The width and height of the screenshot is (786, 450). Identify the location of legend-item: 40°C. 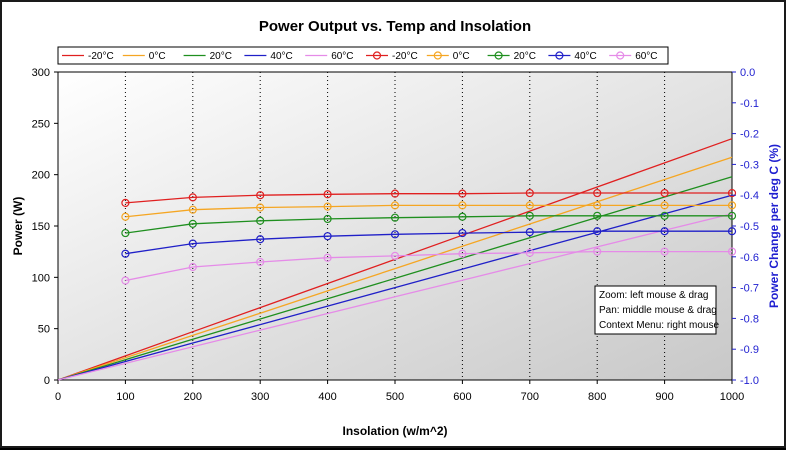
(268, 56).